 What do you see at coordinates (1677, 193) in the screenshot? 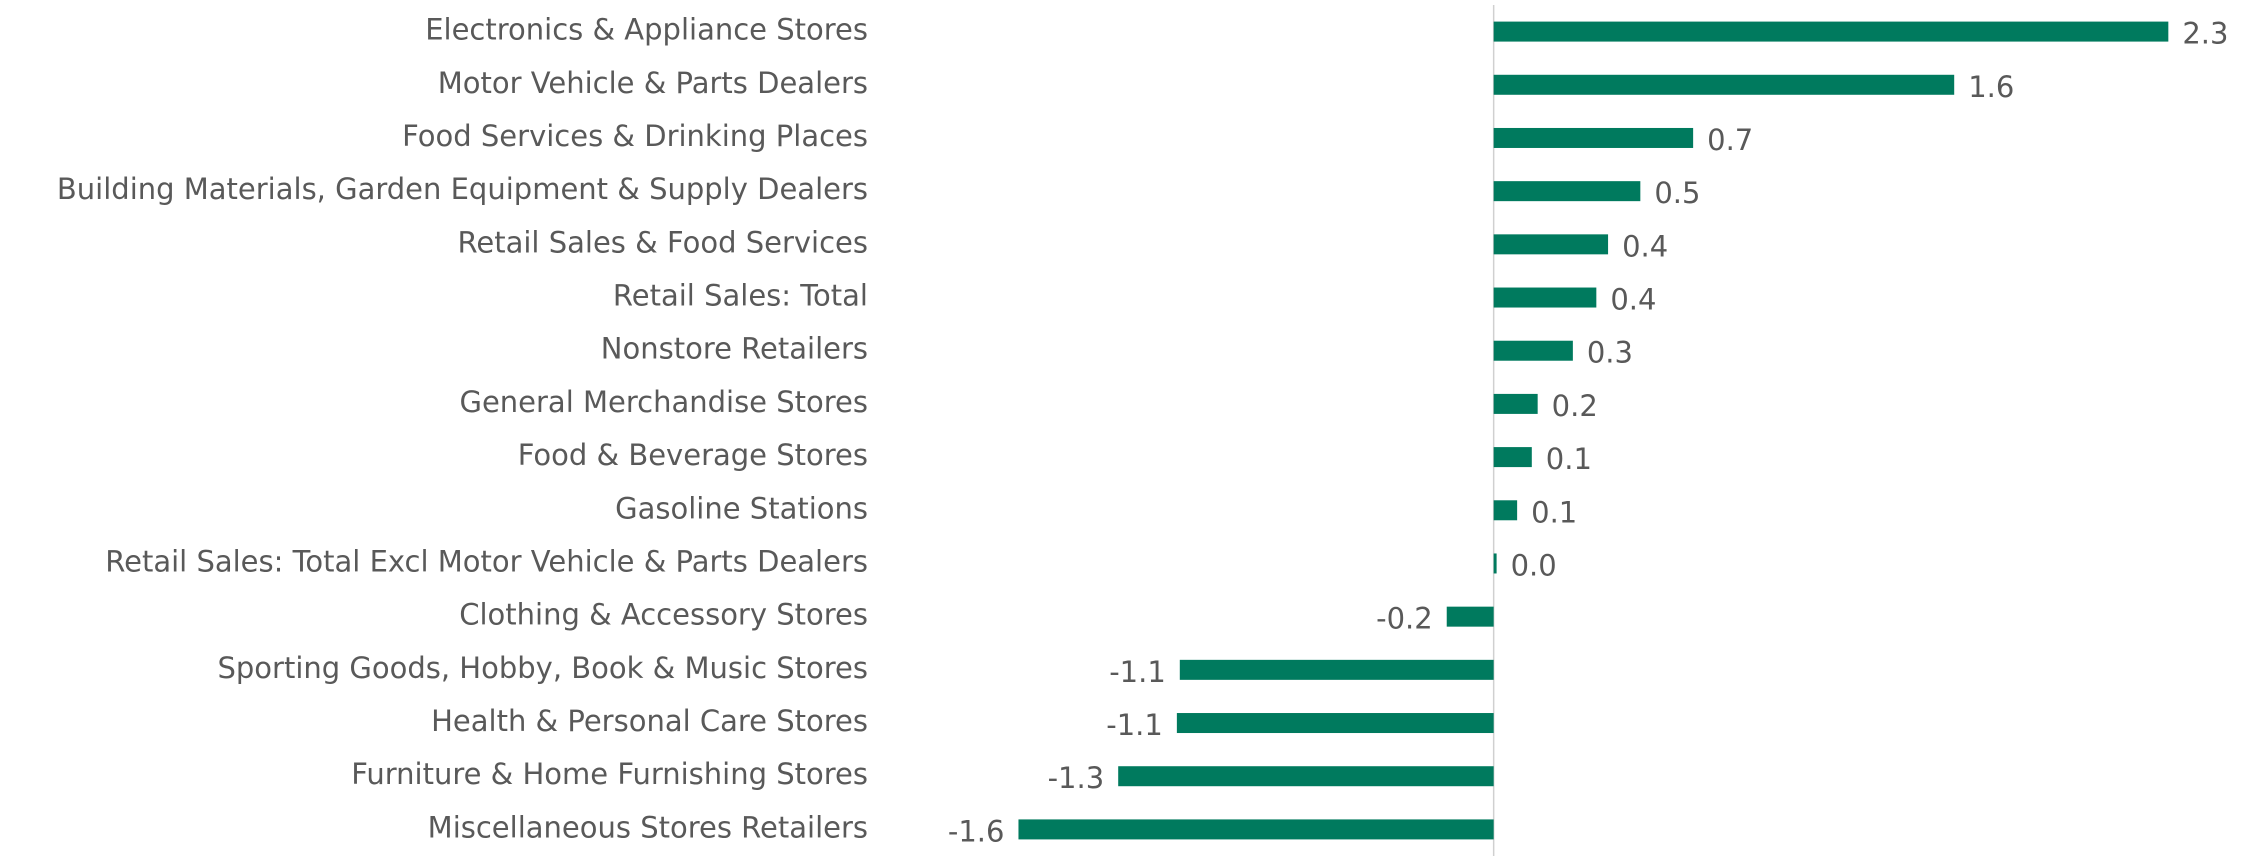
I see `value-label: 0.5` at bounding box center [1677, 193].